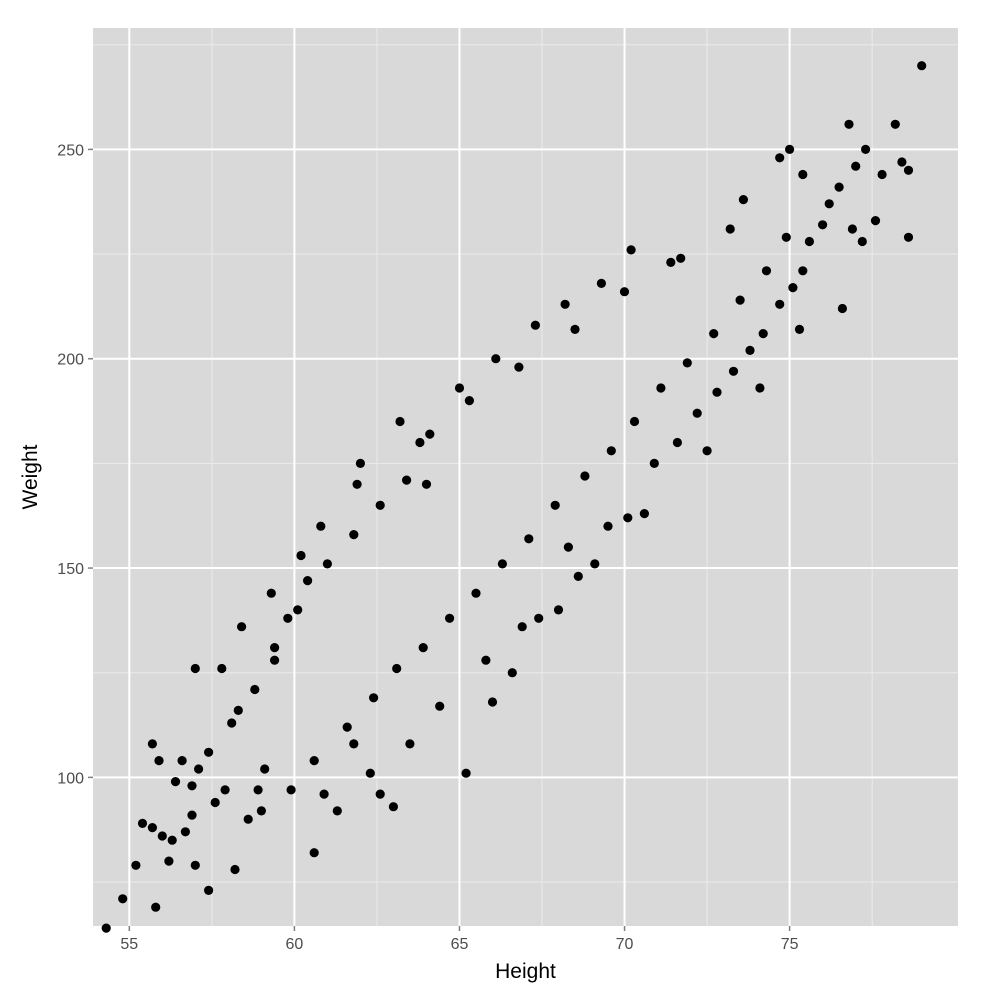 The height and width of the screenshot is (1000, 1000). I want to click on x-axis-ticks: 55 60 65 70 75, so click(459, 939).